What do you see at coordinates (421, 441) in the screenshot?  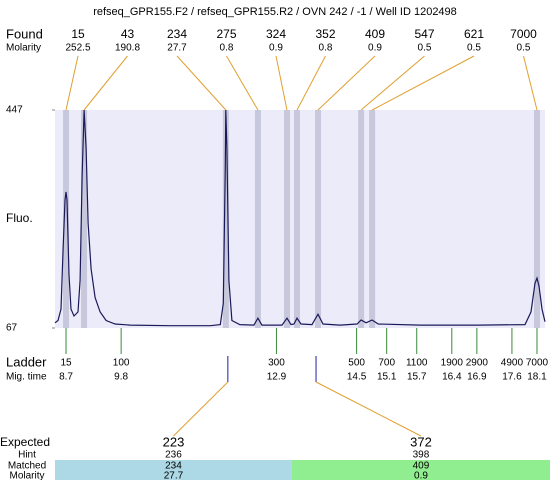 I see `expected-size: 372` at bounding box center [421, 441].